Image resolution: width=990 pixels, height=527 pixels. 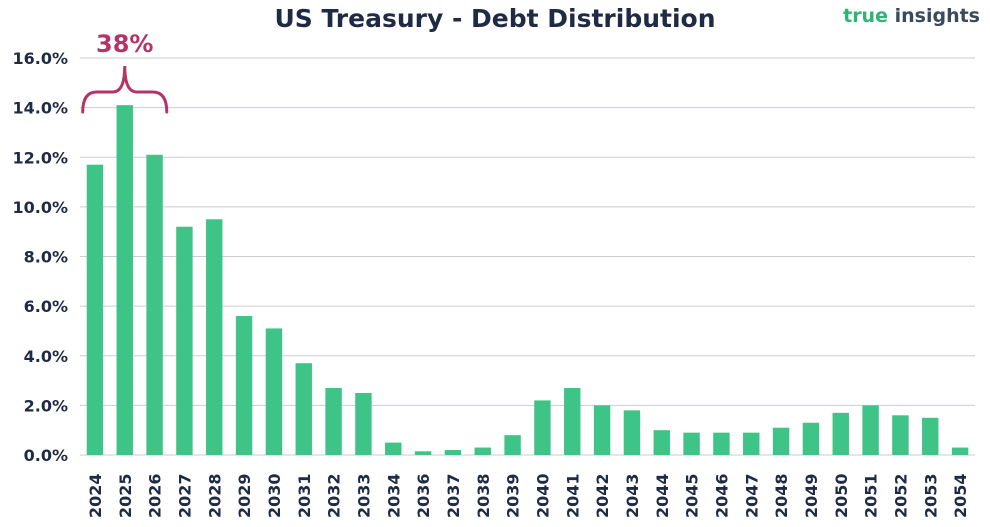 What do you see at coordinates (274, 391) in the screenshot?
I see `bar-2030` at bounding box center [274, 391].